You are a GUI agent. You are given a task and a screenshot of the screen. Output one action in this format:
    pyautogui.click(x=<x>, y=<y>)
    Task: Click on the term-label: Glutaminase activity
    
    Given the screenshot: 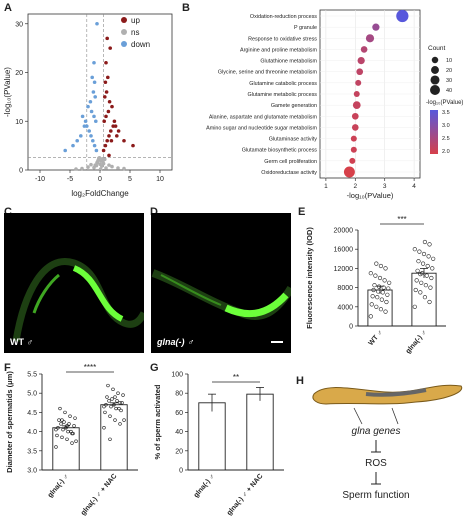 What is the action you would take?
    pyautogui.click(x=293, y=140)
    